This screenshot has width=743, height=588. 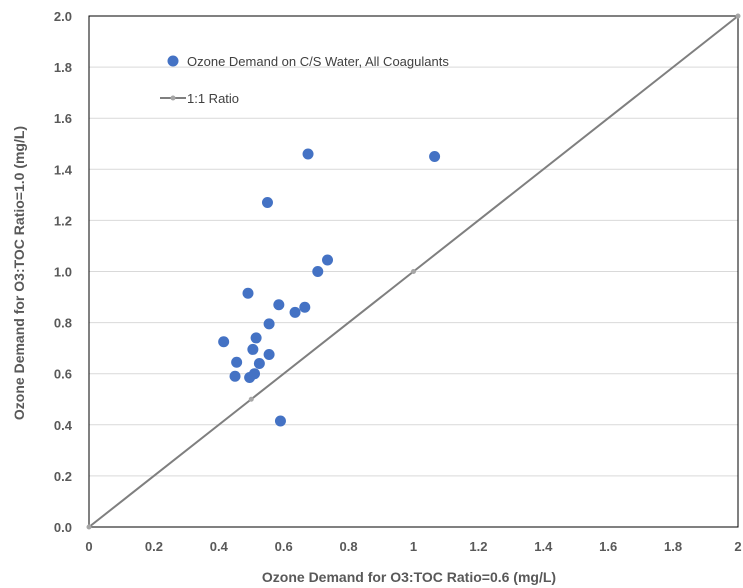 I want to click on y-tick-label: 1.6, so click(x=63, y=118).